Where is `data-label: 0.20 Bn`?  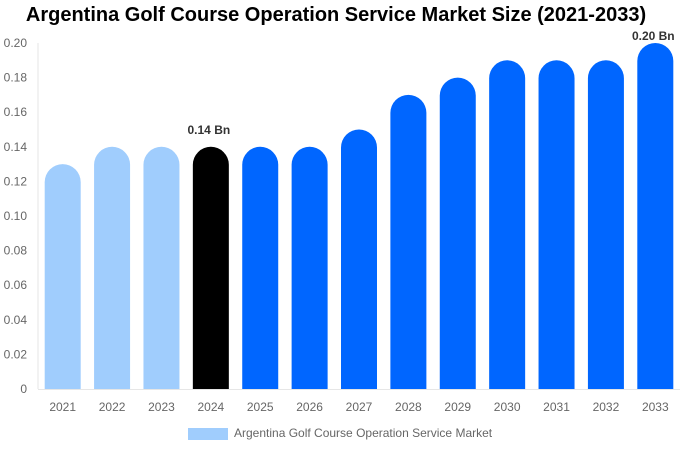 data-label: 0.20 Bn is located at coordinates (653, 36).